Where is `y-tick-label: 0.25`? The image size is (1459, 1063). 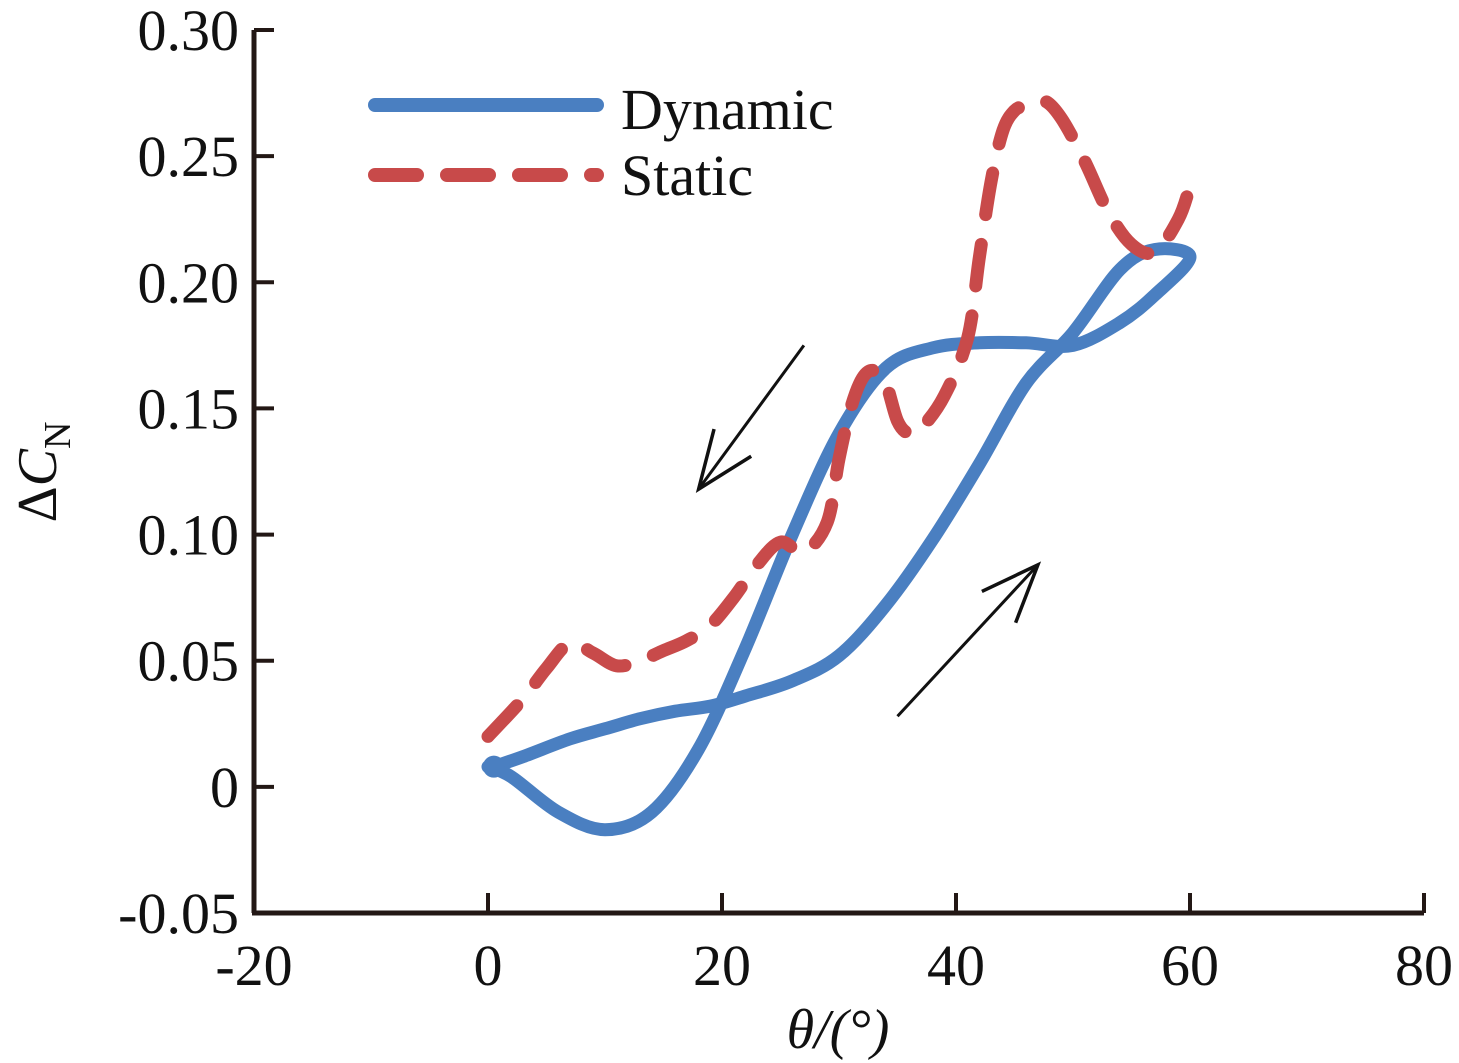
y-tick-label: 0.25 is located at coordinates (189, 156).